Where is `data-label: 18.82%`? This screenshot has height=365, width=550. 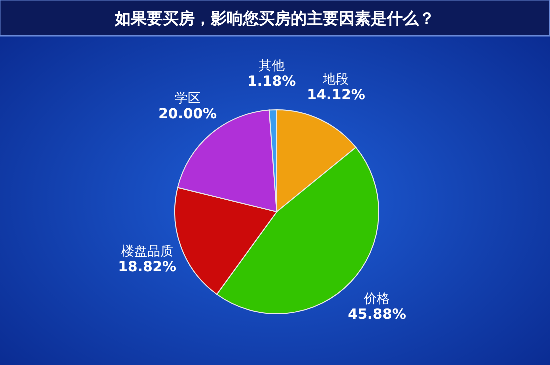
data-label: 18.82% is located at coordinates (147, 267).